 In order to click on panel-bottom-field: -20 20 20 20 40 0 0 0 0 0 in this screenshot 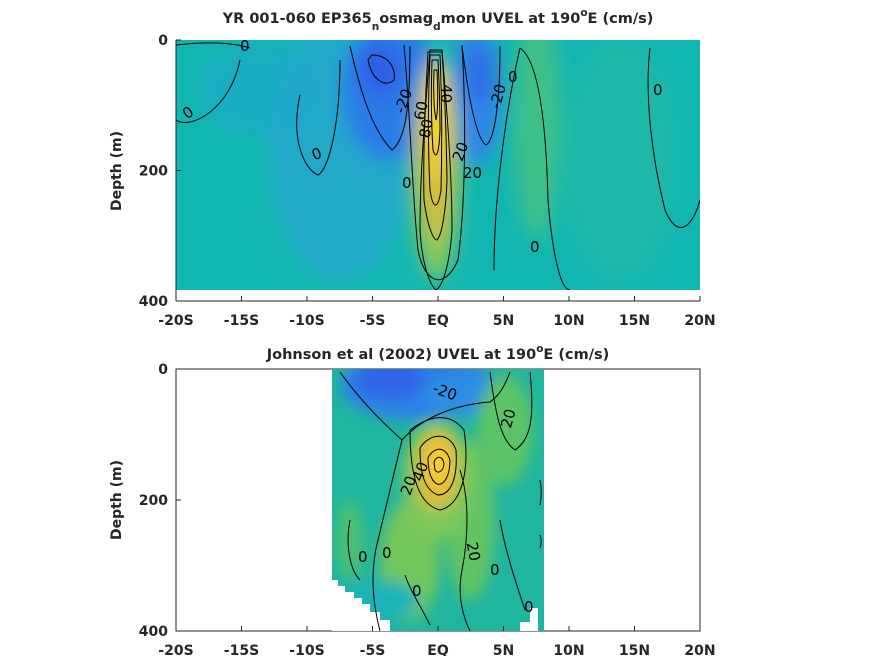, I will do `click(438, 500)`.